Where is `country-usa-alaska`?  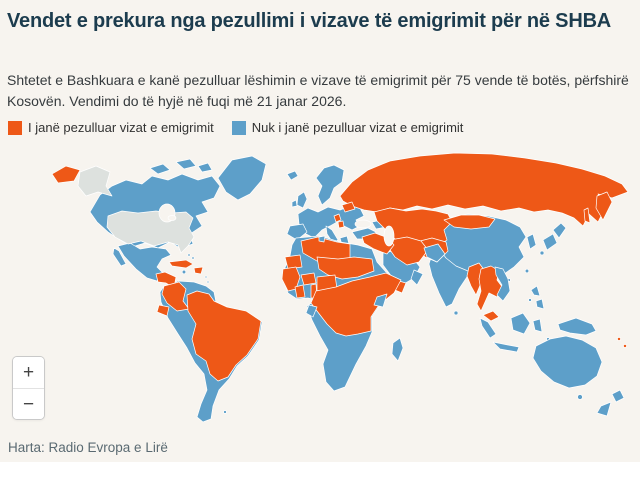
country-usa-alaska is located at coordinates (95, 181).